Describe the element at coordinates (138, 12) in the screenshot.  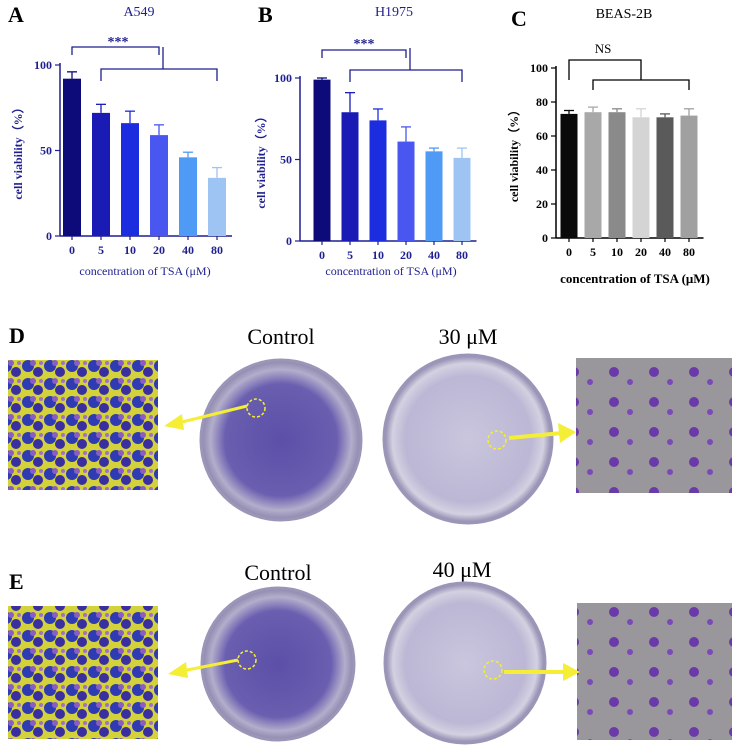
I see `chart-title: A549` at that location.